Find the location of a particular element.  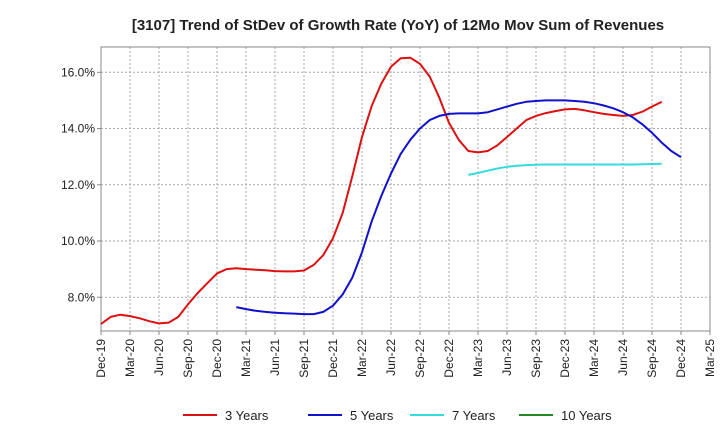

y-axis: 8.0% 10.0% 12.0% 14.0% 16.0% is located at coordinates (81, 184).